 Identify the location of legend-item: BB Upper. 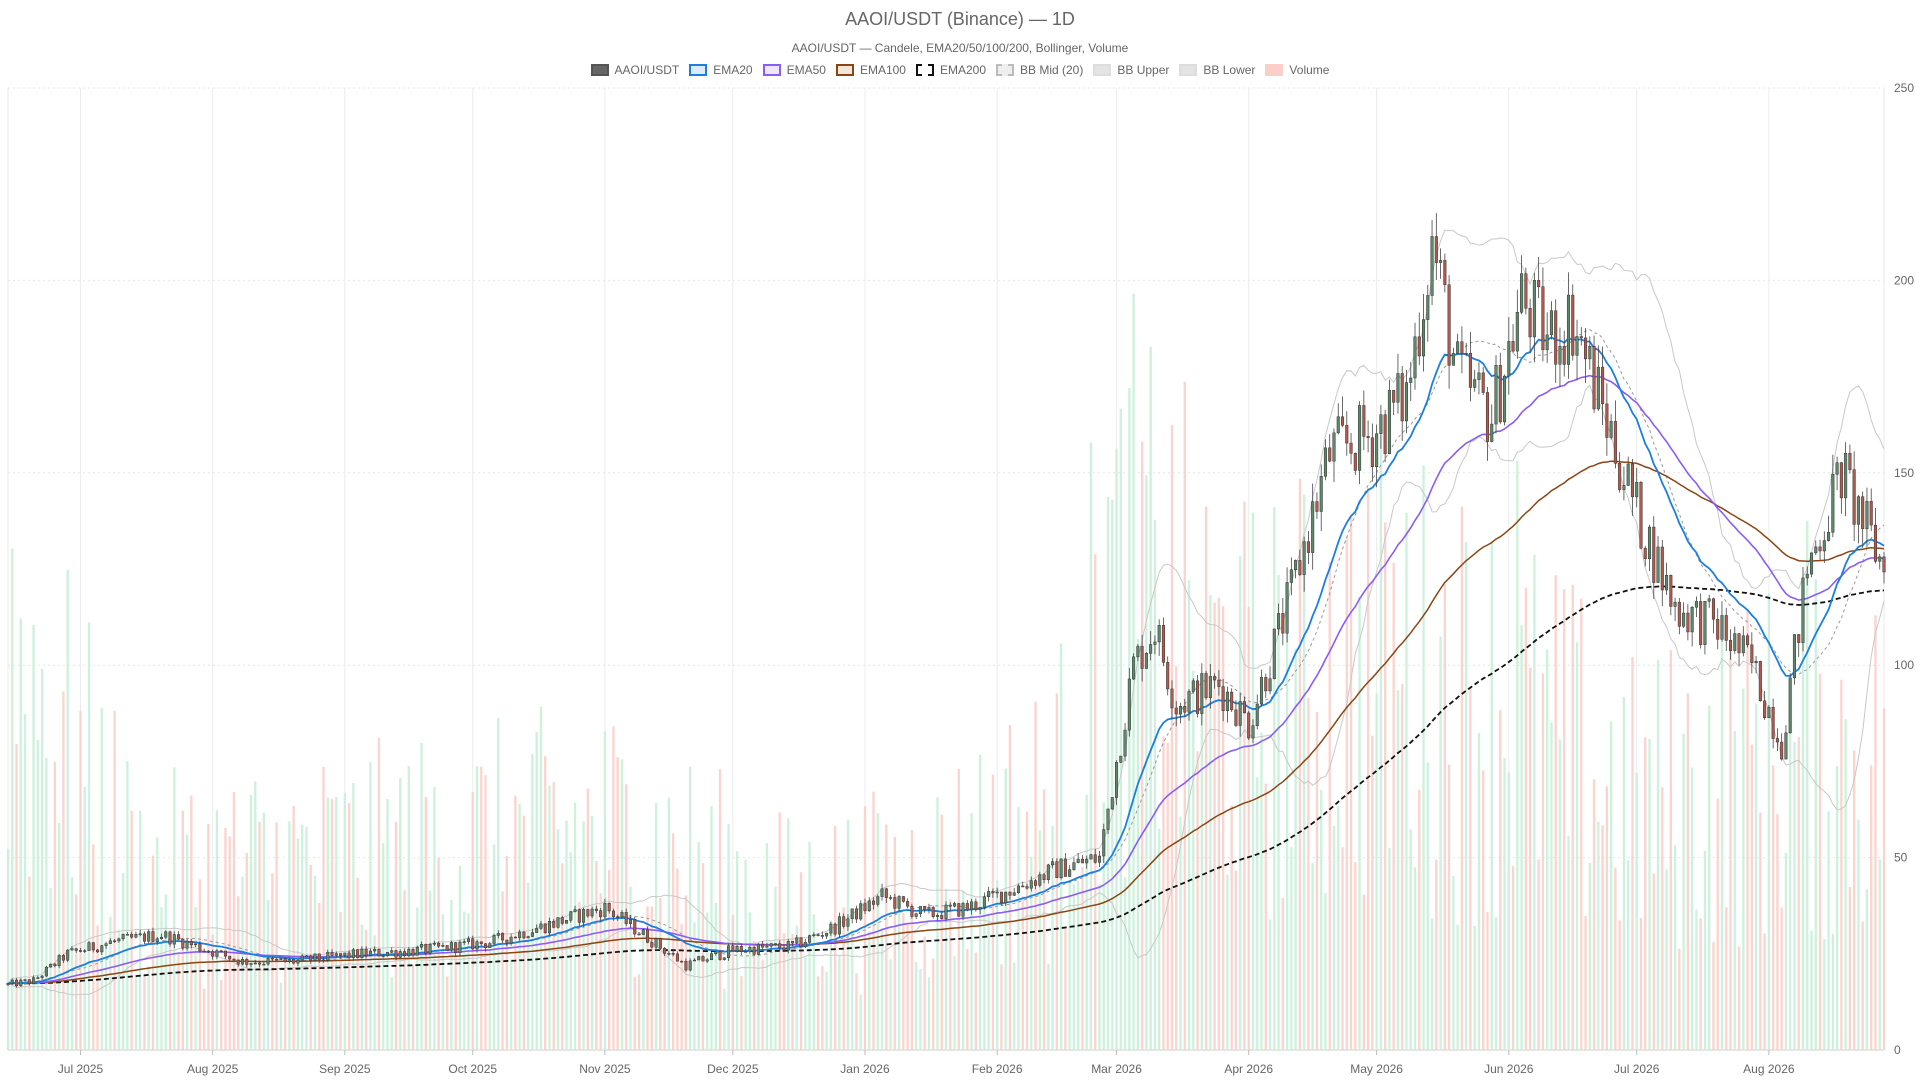
(1131, 70).